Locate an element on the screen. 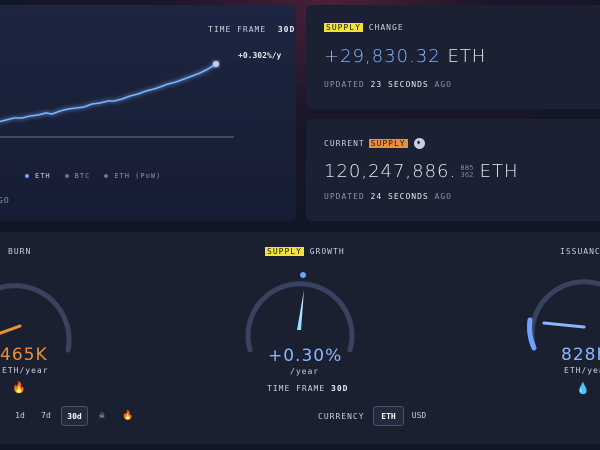 The width and height of the screenshot is (600, 450). chart-timeframe: TIME FRAME 30d is located at coordinates (251, 29).